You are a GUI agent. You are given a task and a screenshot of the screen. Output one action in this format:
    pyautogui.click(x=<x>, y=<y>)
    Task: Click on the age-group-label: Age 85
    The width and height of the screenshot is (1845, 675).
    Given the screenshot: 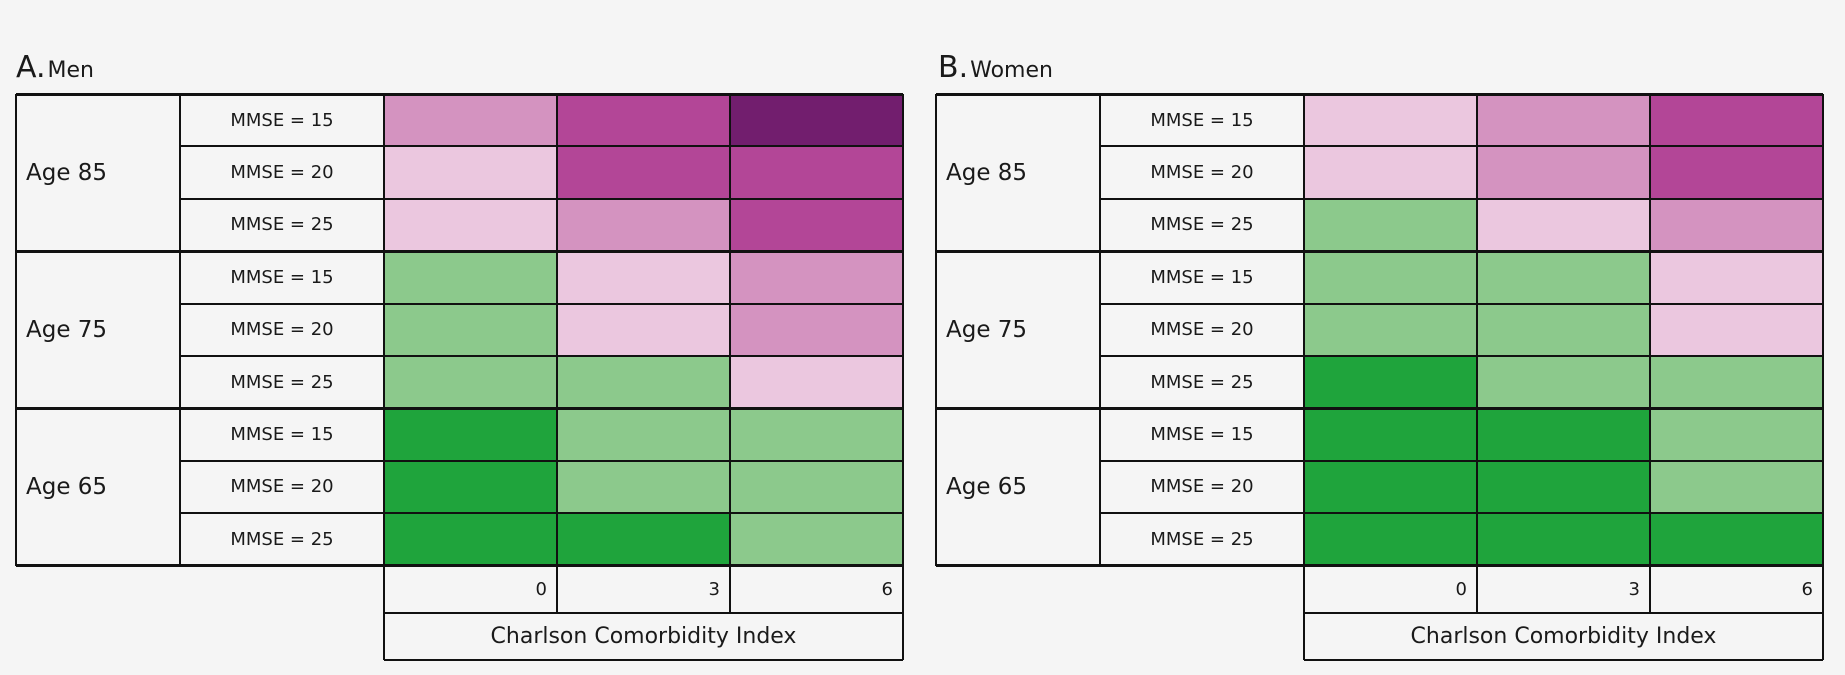 What is the action you would take?
    pyautogui.click(x=67, y=172)
    